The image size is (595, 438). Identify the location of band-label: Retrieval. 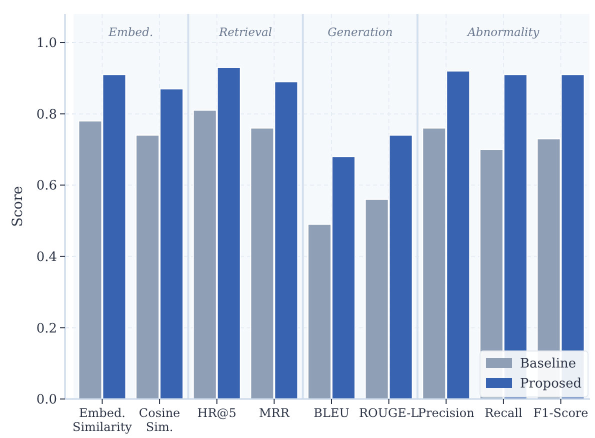
(245, 32).